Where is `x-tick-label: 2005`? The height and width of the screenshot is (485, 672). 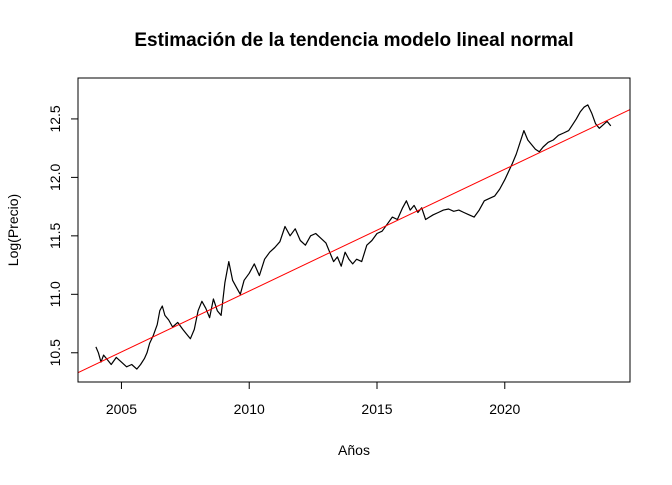 x-tick-label: 2005 is located at coordinates (121, 409).